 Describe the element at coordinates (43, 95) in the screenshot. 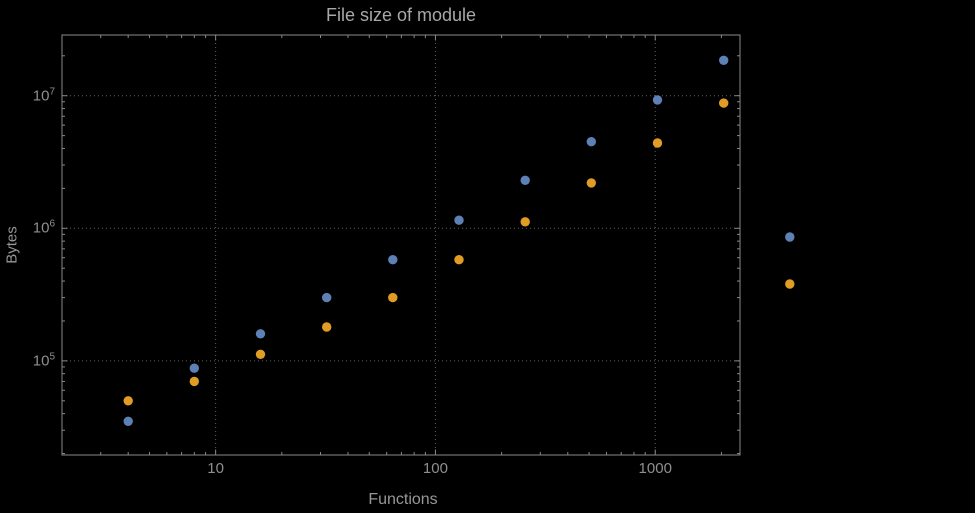

I see `y-tick-label: 10⁷` at that location.